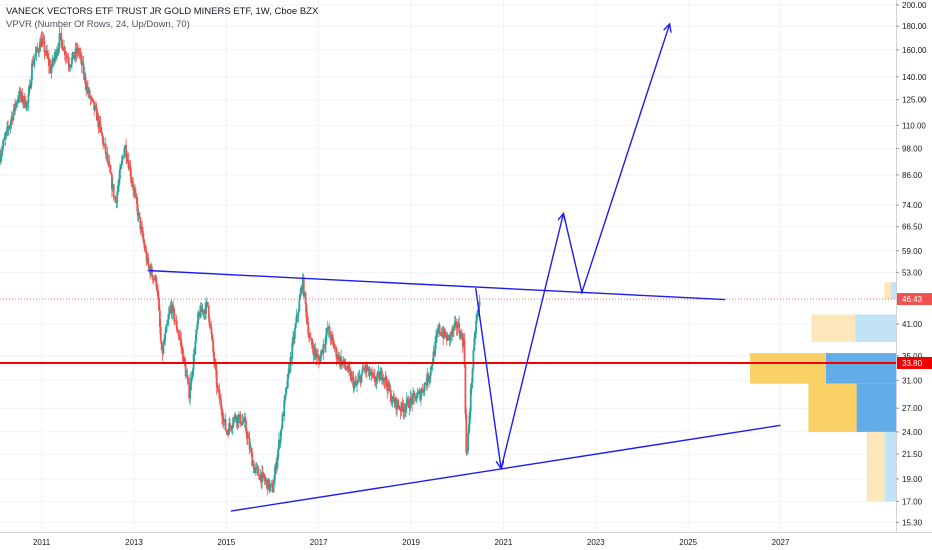  I want to click on time-tick-label: 2013, so click(134, 542).